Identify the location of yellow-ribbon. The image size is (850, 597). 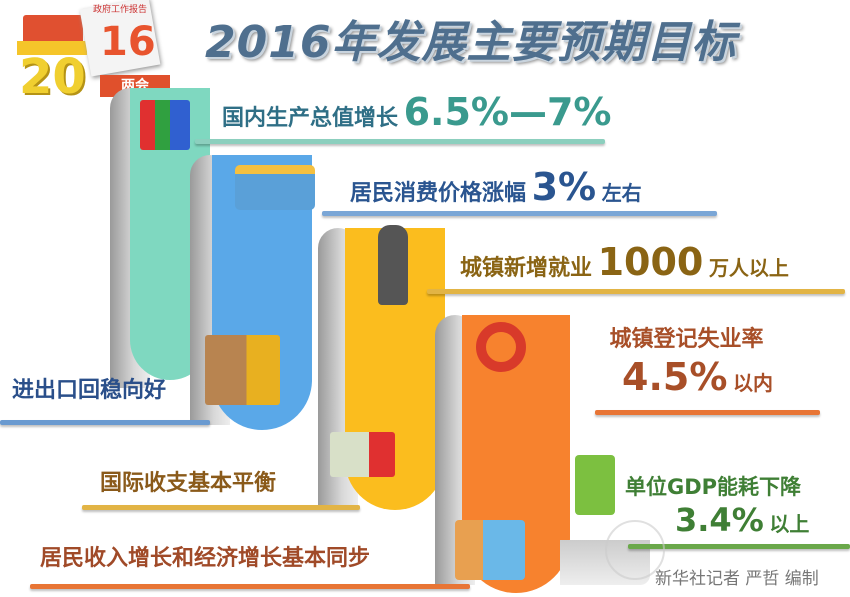
(52, 48).